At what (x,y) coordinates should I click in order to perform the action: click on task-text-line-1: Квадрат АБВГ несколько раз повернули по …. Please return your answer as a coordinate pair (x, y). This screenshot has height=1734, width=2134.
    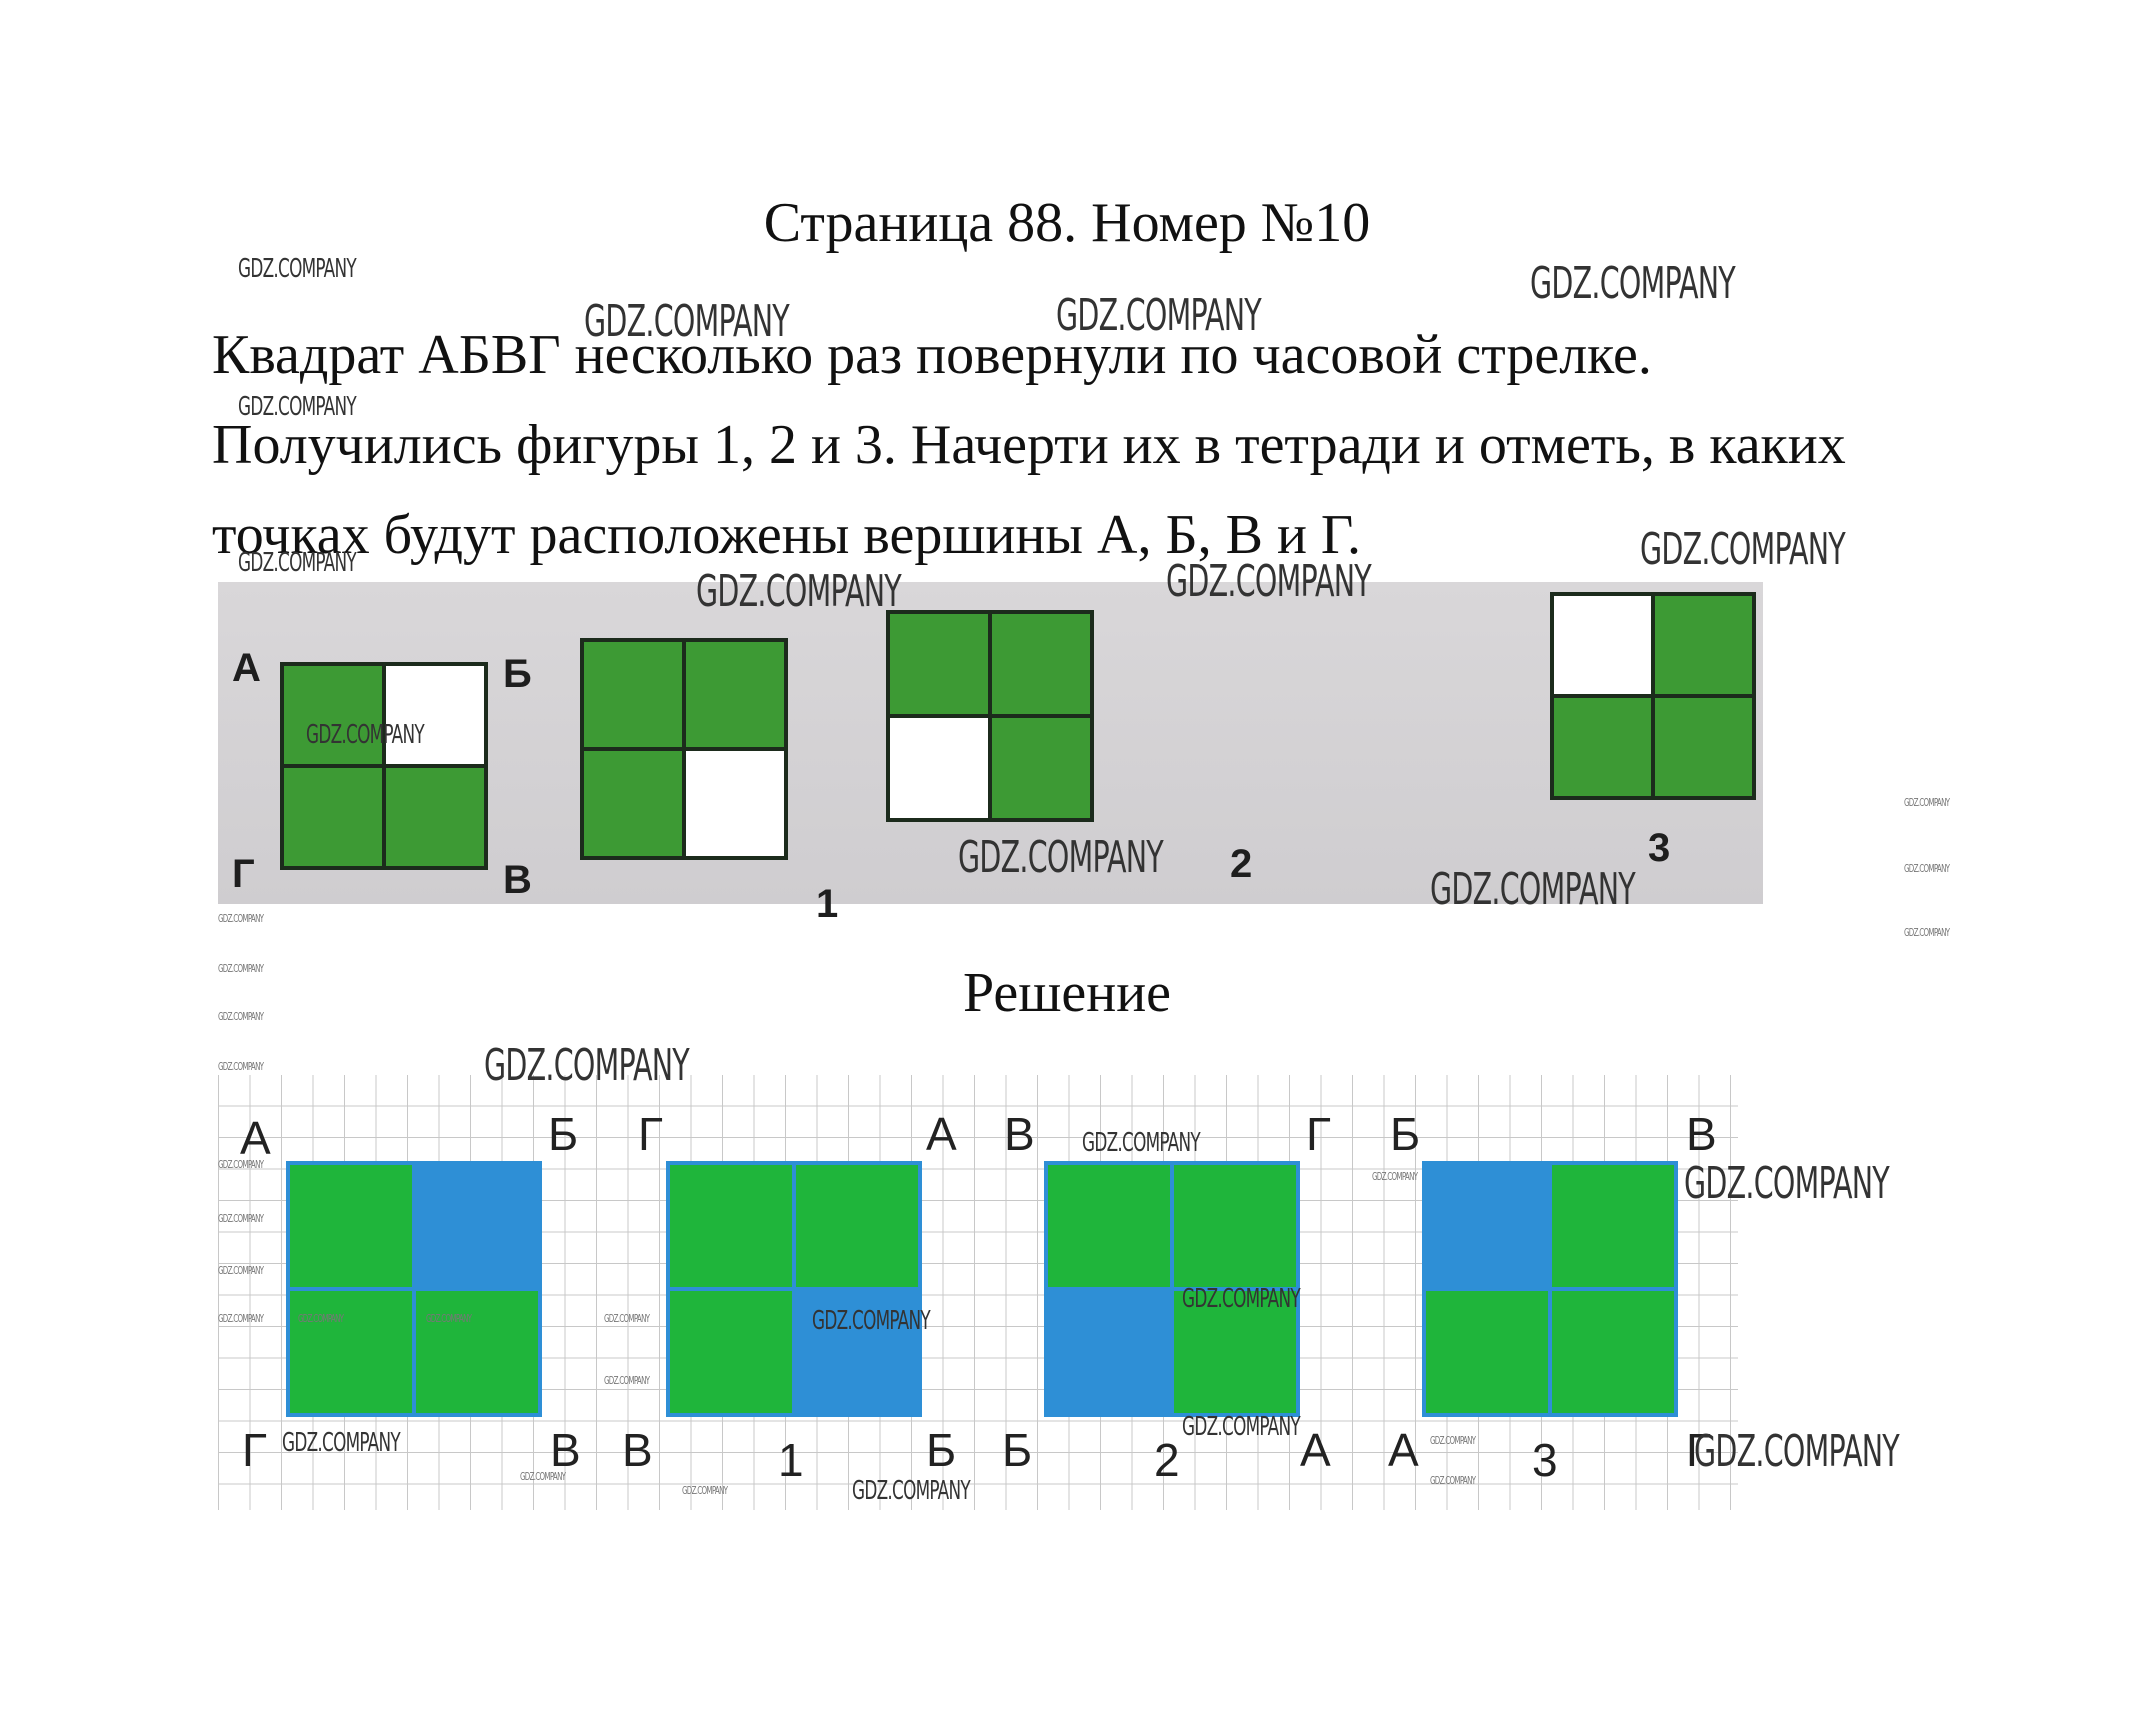
    Looking at the image, I should click on (932, 355).